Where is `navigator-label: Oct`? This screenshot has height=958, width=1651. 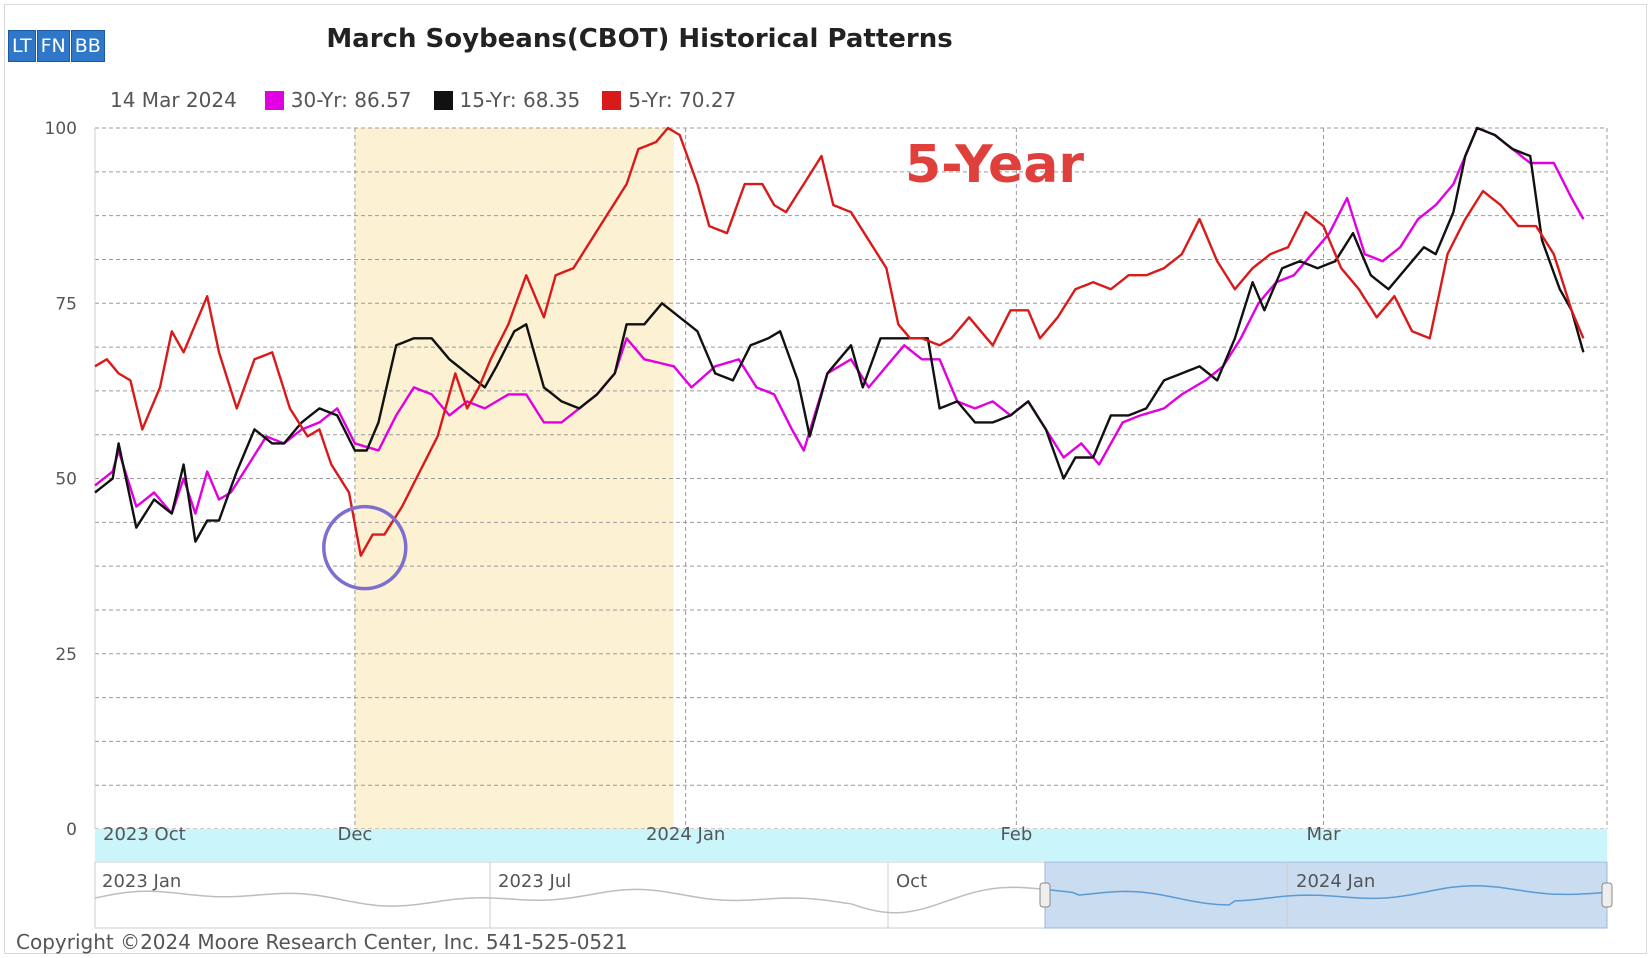
navigator-label: Oct is located at coordinates (911, 881).